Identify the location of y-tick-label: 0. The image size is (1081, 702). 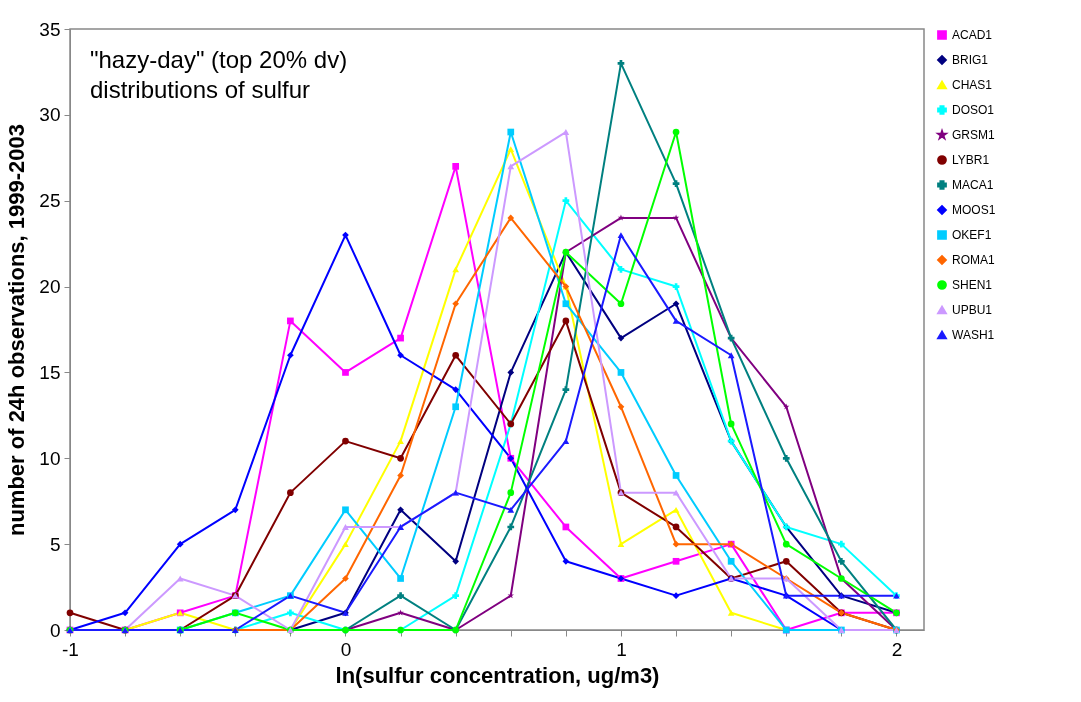
(55, 630).